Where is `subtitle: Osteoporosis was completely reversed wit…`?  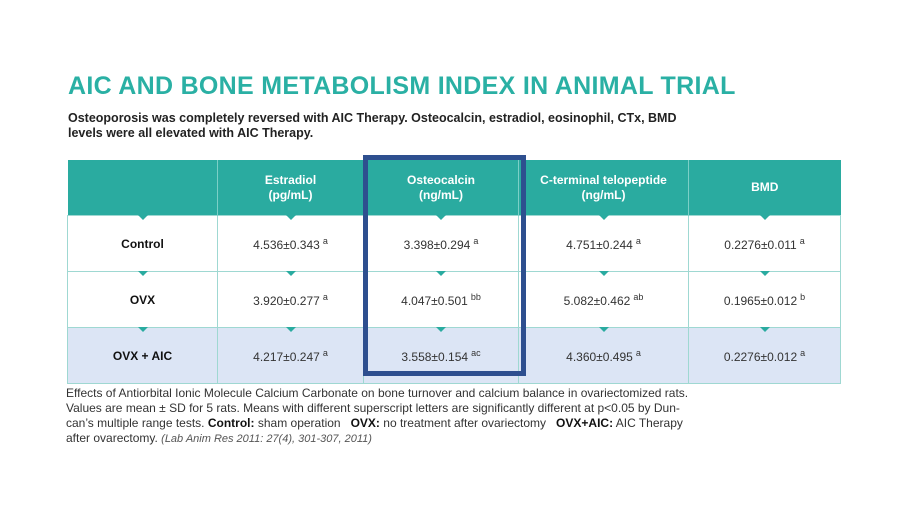
subtitle: Osteoporosis was completely reversed wit… is located at coordinates (418, 126).